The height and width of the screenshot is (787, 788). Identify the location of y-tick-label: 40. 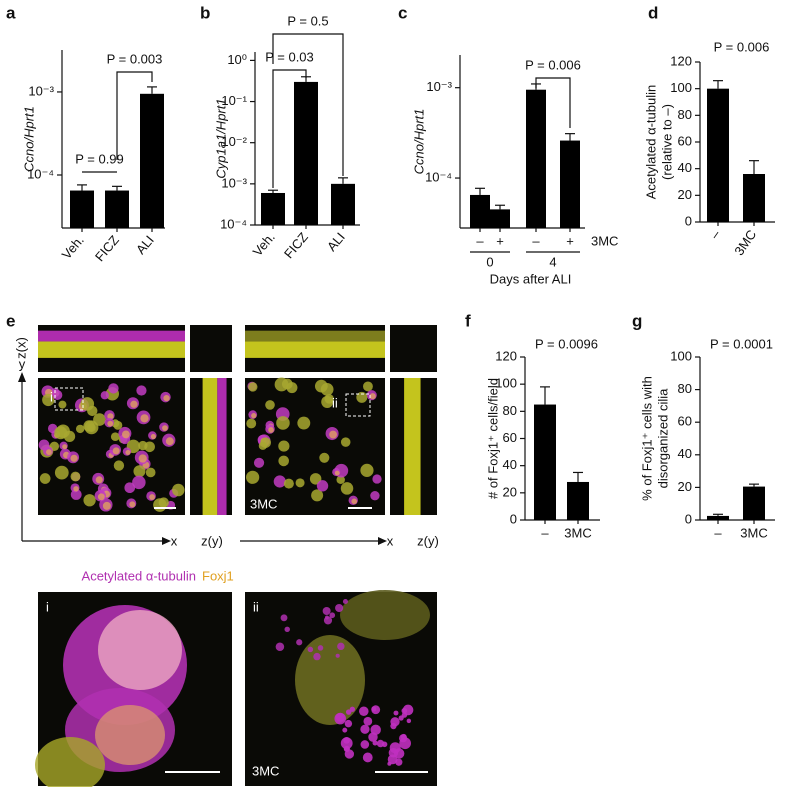
(685, 453).